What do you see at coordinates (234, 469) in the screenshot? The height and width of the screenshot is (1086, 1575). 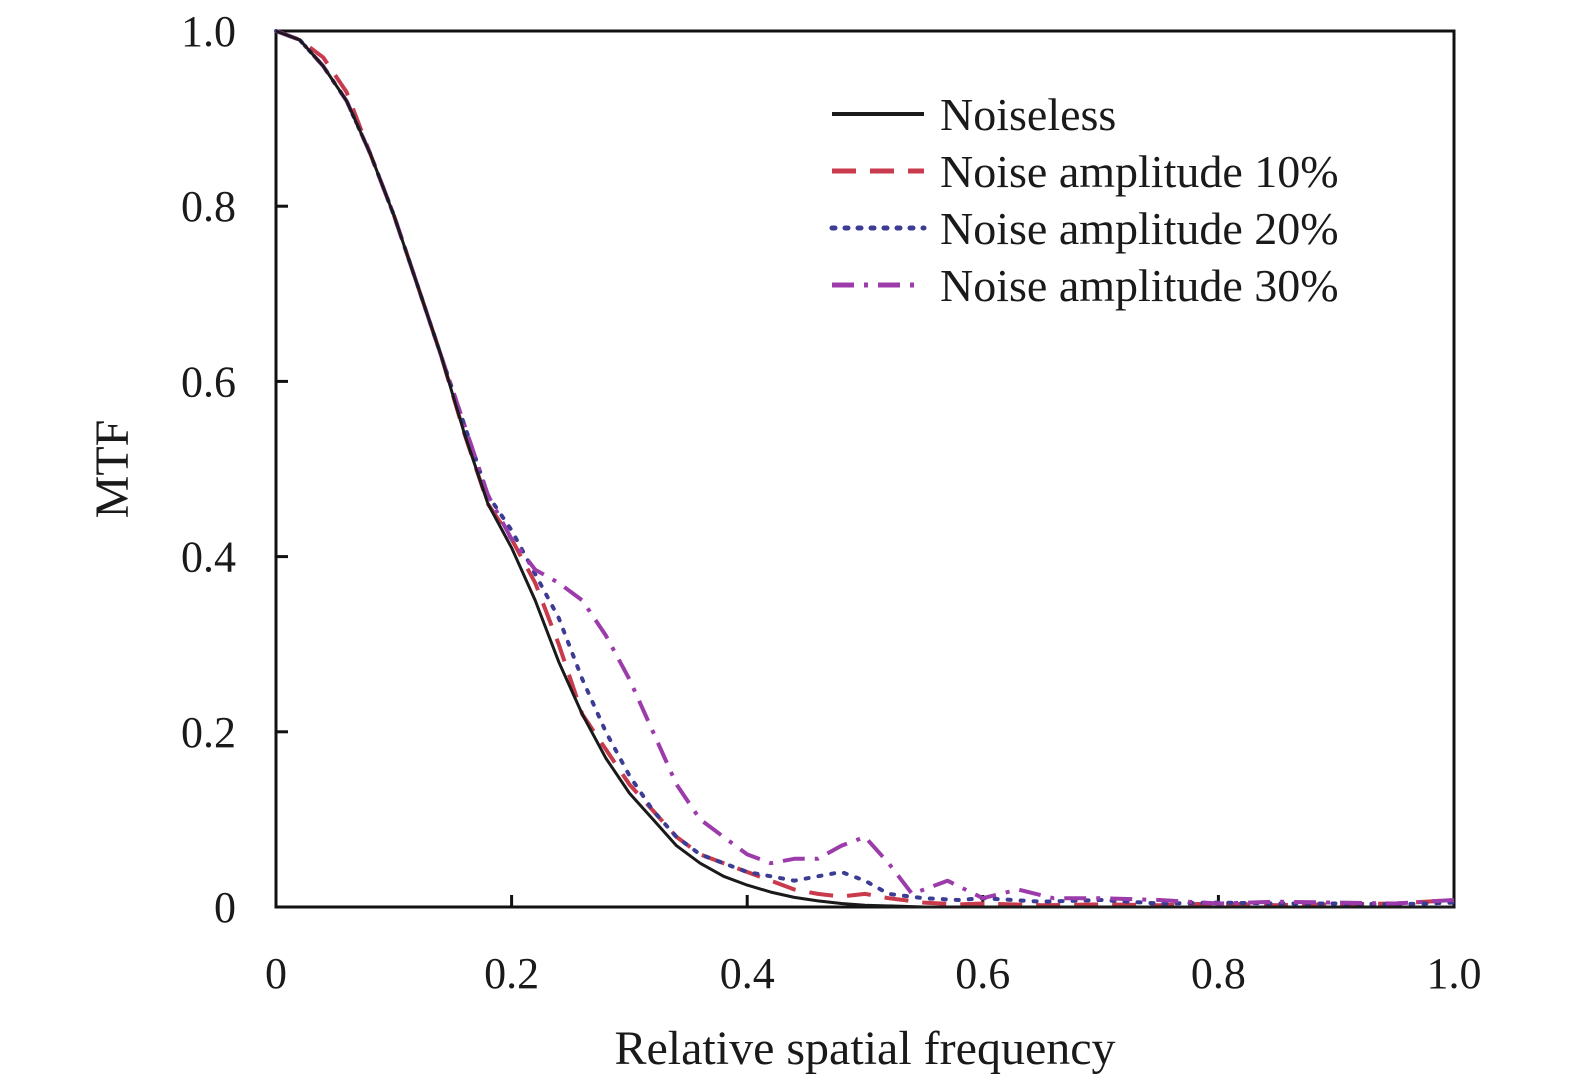 I see `y-axis-ticks: 0 0.2 0.4 0.6 0.8 1.0` at bounding box center [234, 469].